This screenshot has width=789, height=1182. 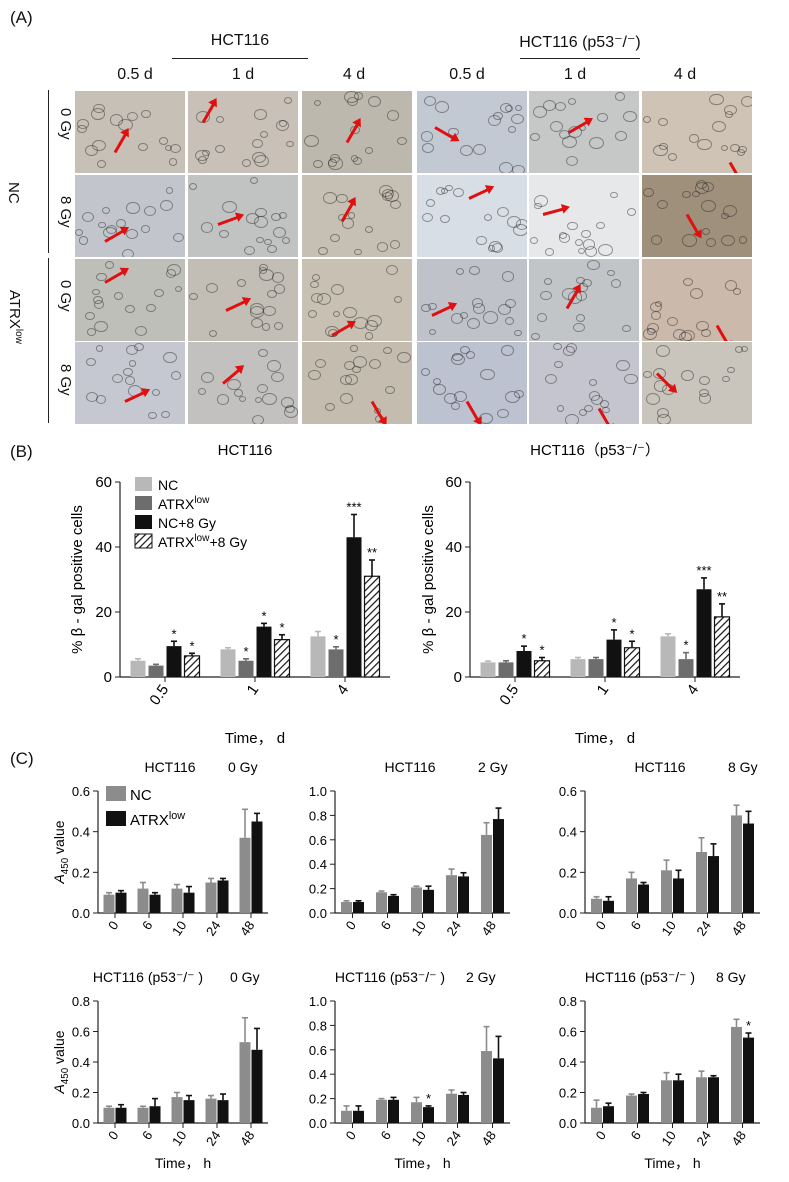 I want to click on x-tick-label: 6, so click(x=636, y=925).